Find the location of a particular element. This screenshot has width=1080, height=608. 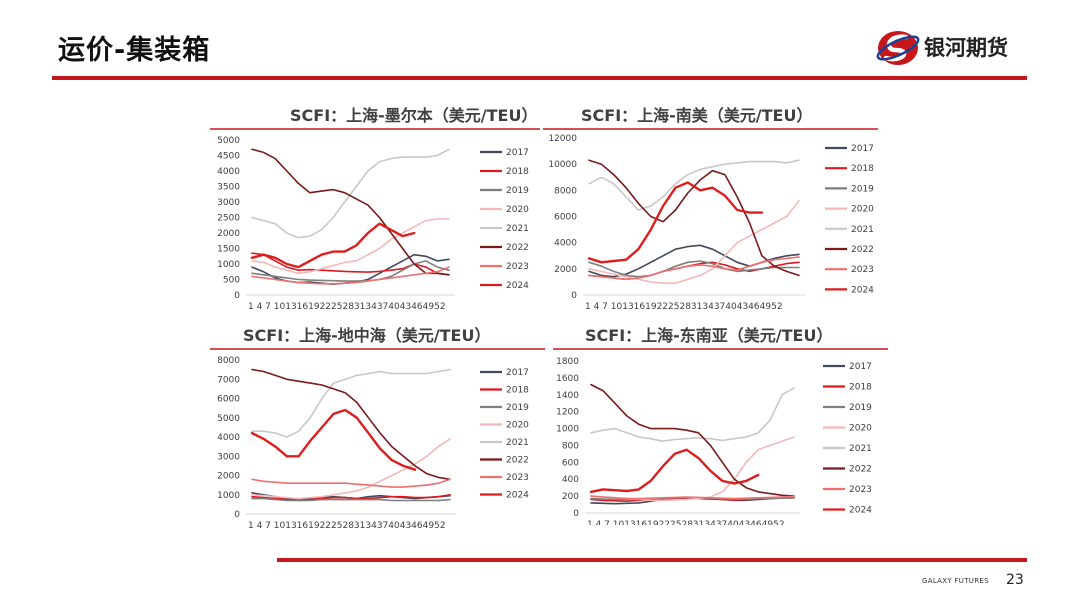

y-tick-label: 800 is located at coordinates (570, 446).